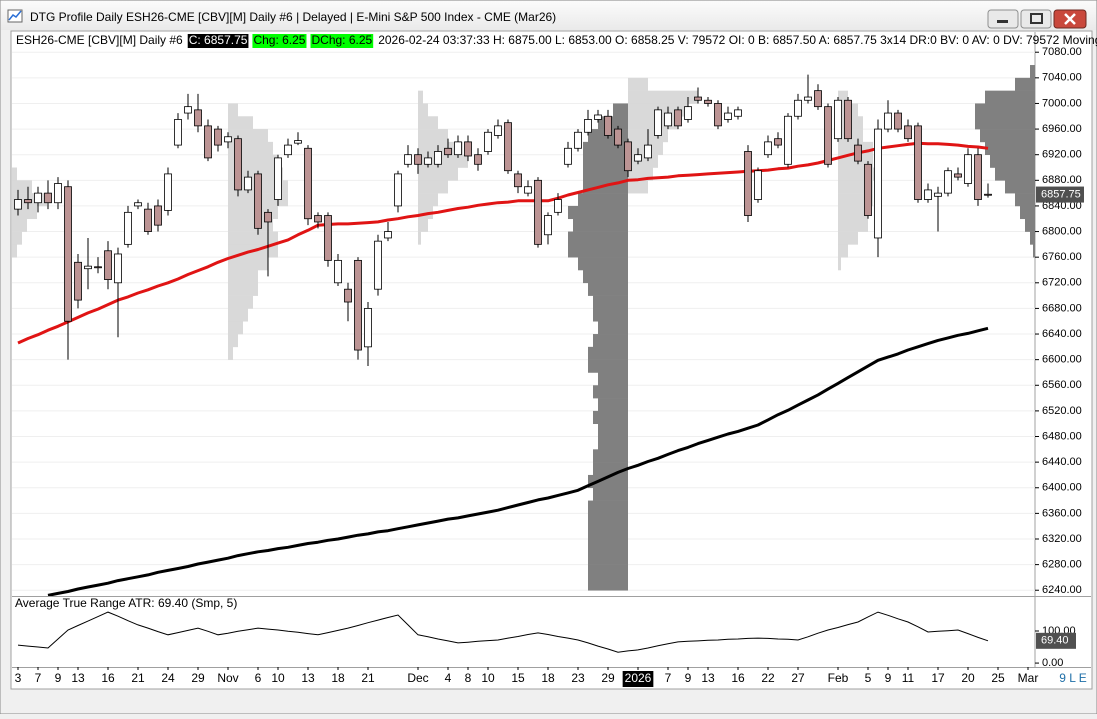  Describe the element at coordinates (1062, 411) in the screenshot. I see `y-tick-label: 6520.00` at that location.